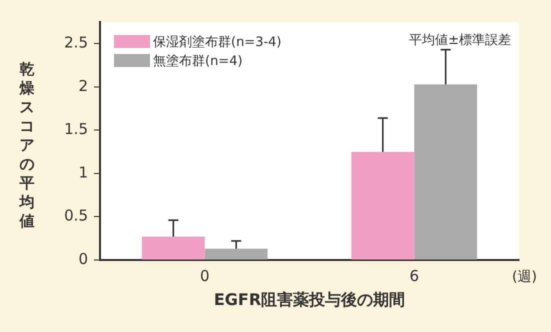 Image resolution: width=551 pixels, height=332 pixels. What do you see at coordinates (524, 277) in the screenshot?
I see `text: (週)` at bounding box center [524, 277].